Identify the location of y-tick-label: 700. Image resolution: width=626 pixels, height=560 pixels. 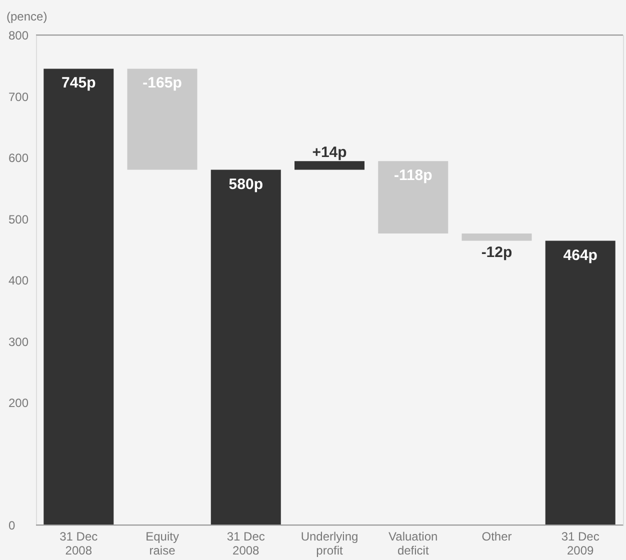
(18, 97).